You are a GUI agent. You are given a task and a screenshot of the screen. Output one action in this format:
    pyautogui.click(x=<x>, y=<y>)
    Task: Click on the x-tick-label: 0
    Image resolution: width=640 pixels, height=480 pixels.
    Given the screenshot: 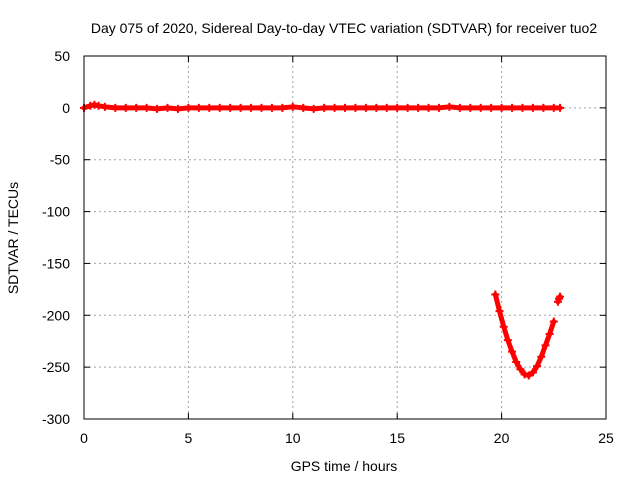 What is the action you would take?
    pyautogui.click(x=84, y=438)
    